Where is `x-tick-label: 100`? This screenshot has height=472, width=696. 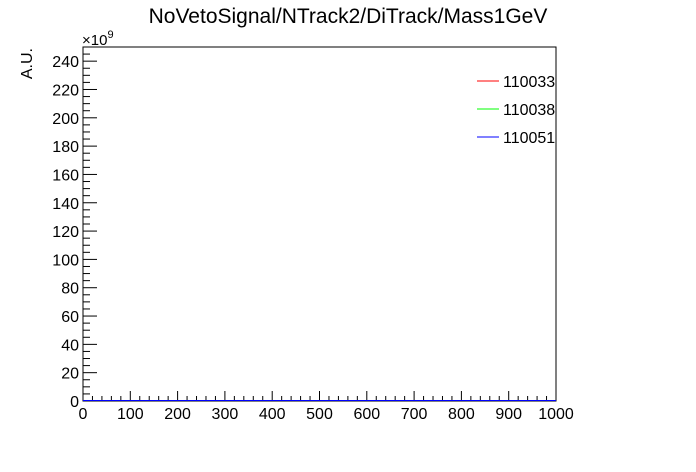 x-tick-label: 100 is located at coordinates (130, 414).